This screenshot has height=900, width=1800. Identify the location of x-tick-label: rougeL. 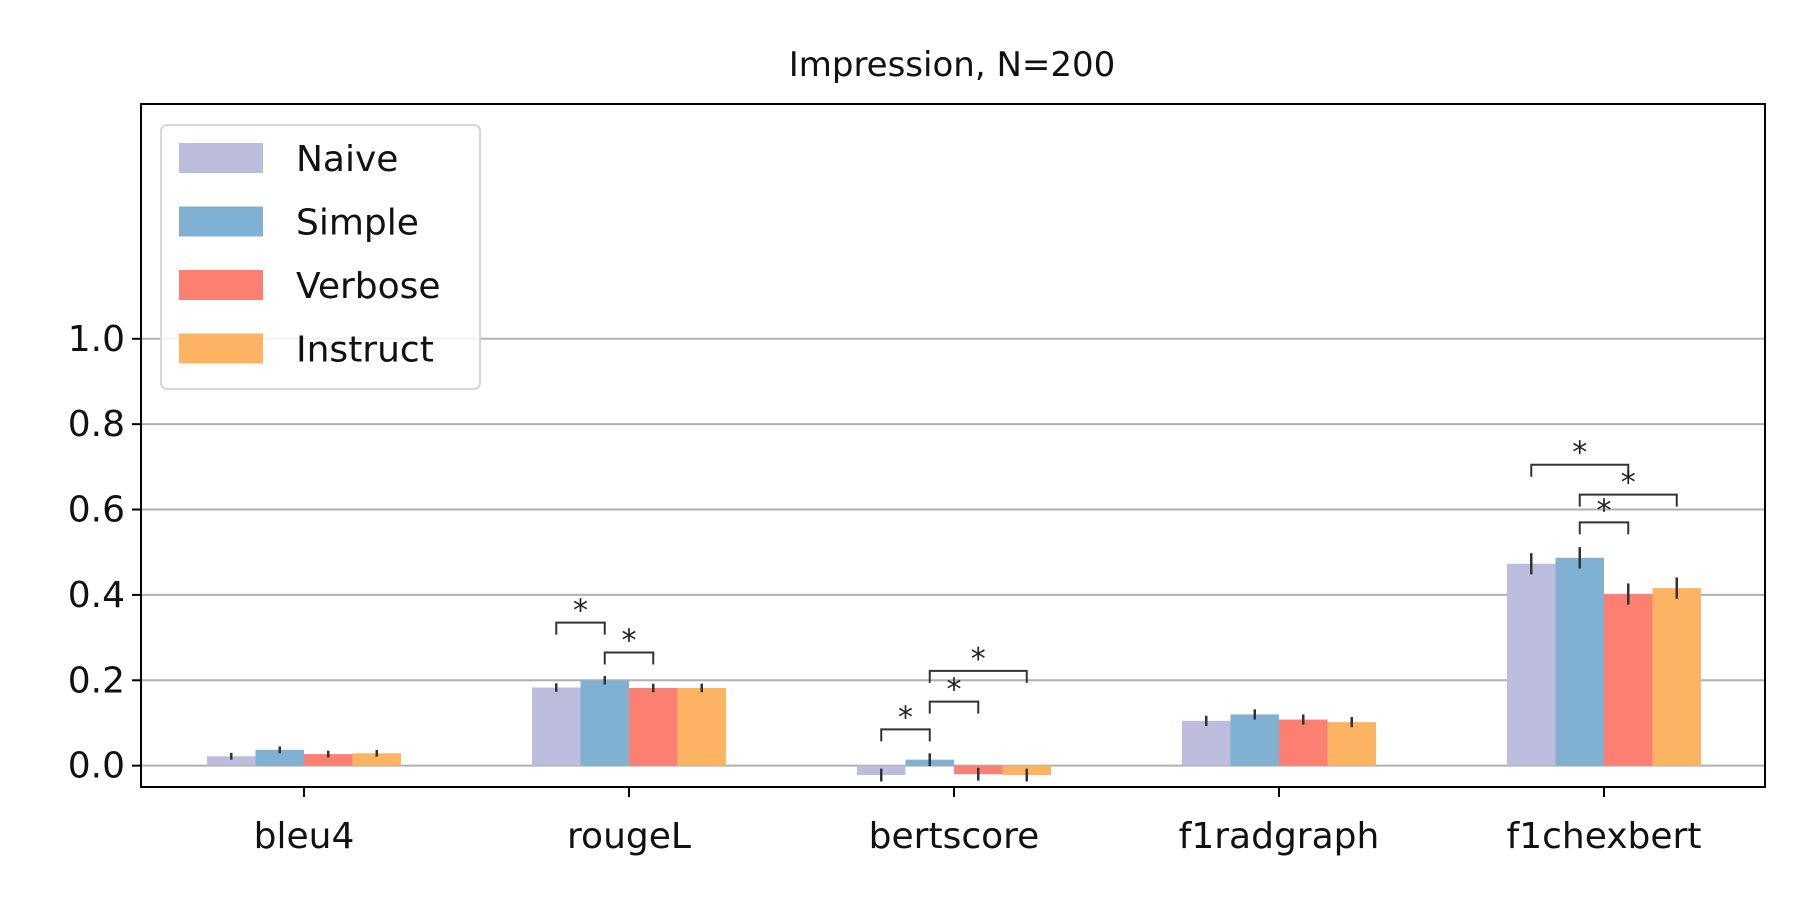
(629, 836).